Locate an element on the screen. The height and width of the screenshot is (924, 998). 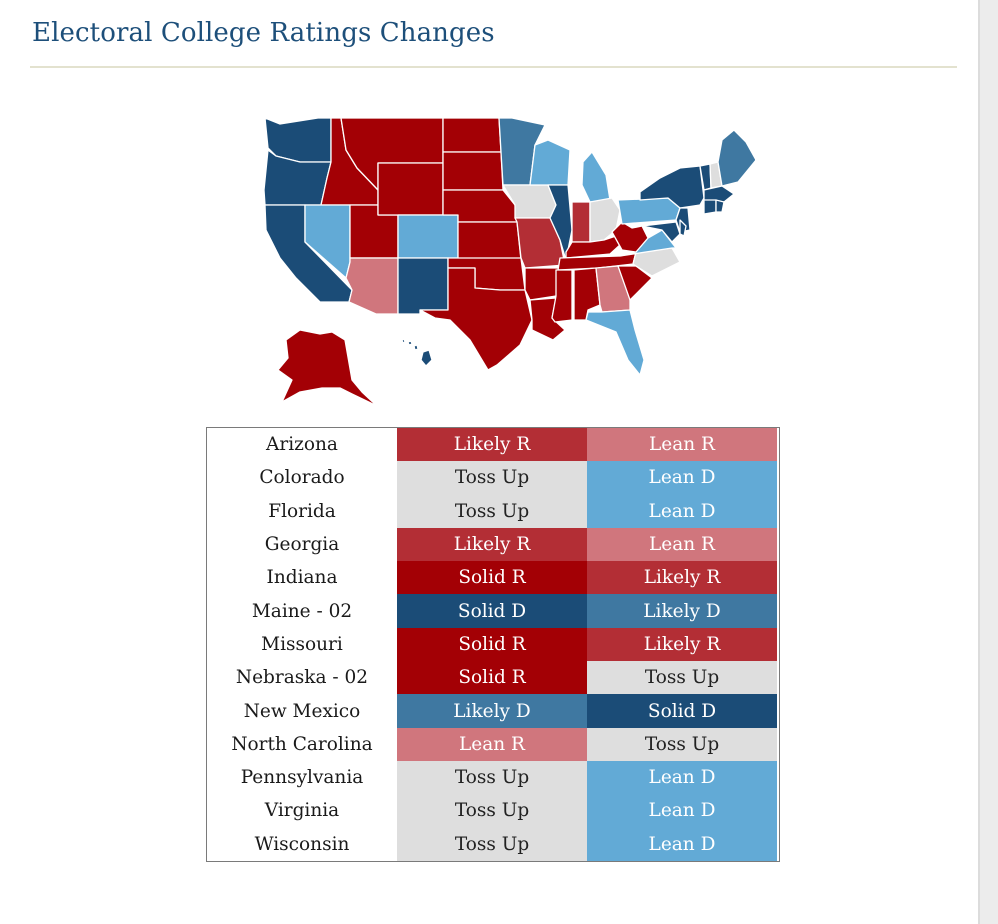
state-sc is located at coordinates (635, 283).